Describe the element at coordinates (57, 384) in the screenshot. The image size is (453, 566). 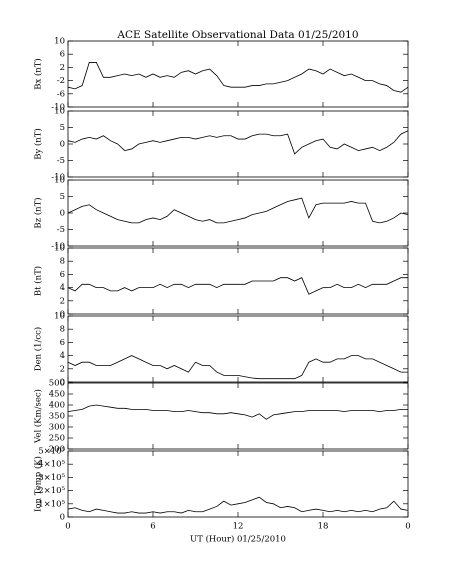
I see `y-tick-label: 500` at that location.